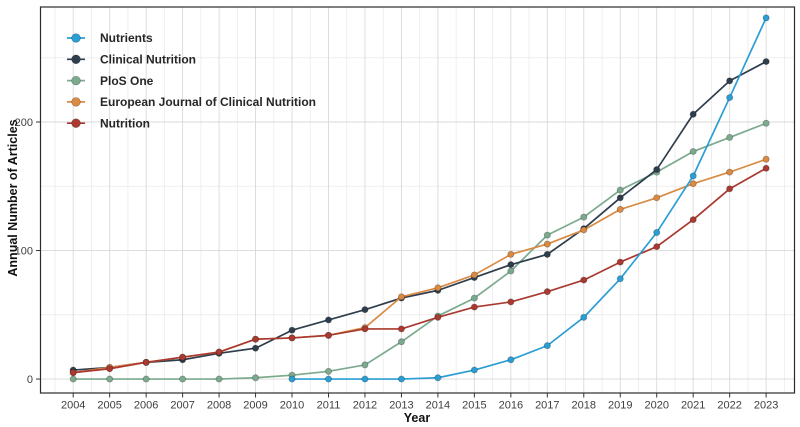 The height and width of the screenshot is (427, 800). Describe the element at coordinates (24, 123) in the screenshot. I see `y-tick-label: 200` at that location.